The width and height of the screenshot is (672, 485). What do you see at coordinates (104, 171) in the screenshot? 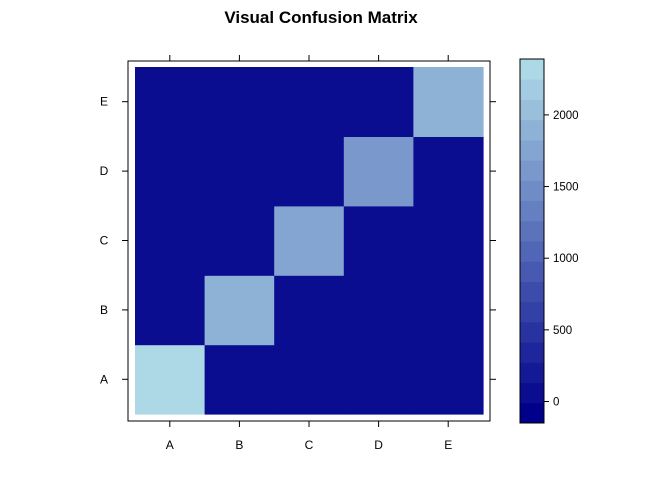
I see `y-tick-label-d: D` at bounding box center [104, 171].